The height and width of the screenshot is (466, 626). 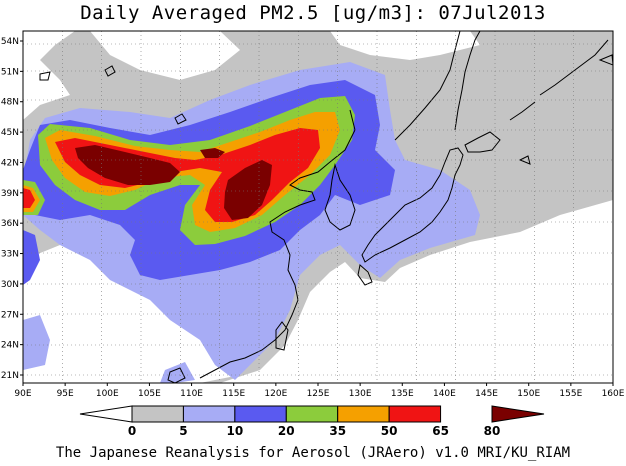 What do you see at coordinates (10, 103) in the screenshot?
I see `lat-label: 48N` at bounding box center [10, 103].